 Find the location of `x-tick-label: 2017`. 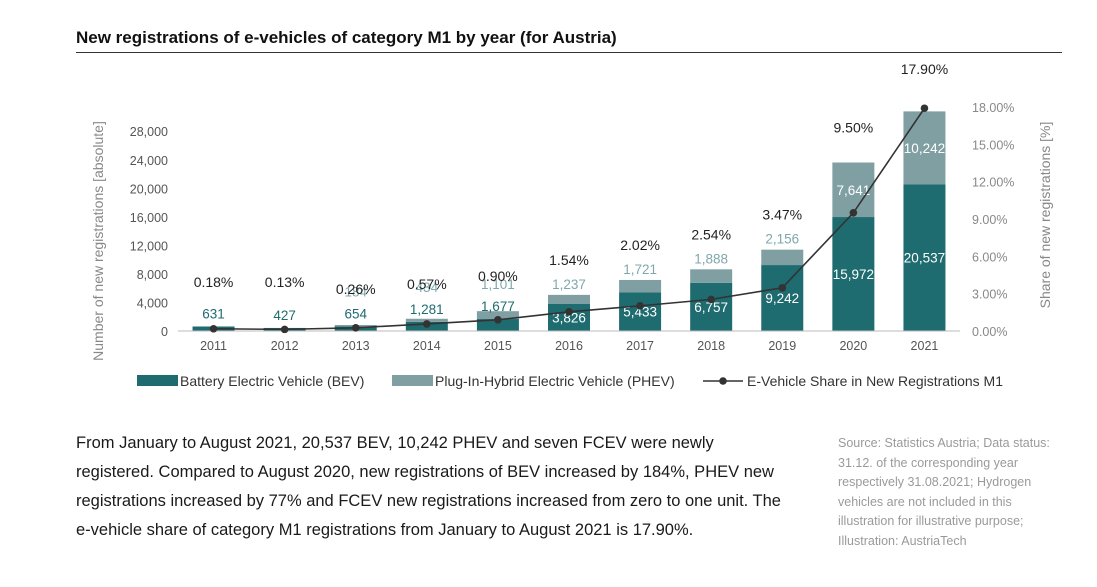

x-tick-label: 2017 is located at coordinates (640, 346).